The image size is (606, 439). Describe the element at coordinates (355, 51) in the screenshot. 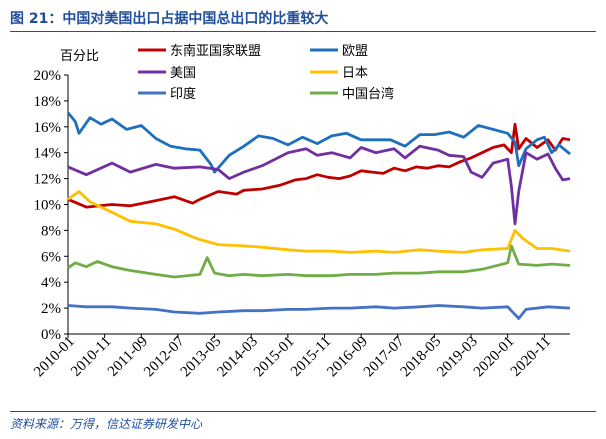

I see `legend-label-2: 欧盟` at that location.